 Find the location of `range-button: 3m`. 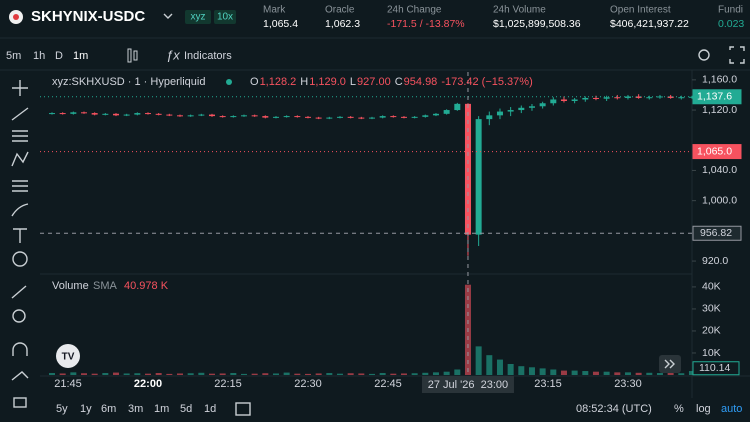

range-button: 3m is located at coordinates (135, 409).